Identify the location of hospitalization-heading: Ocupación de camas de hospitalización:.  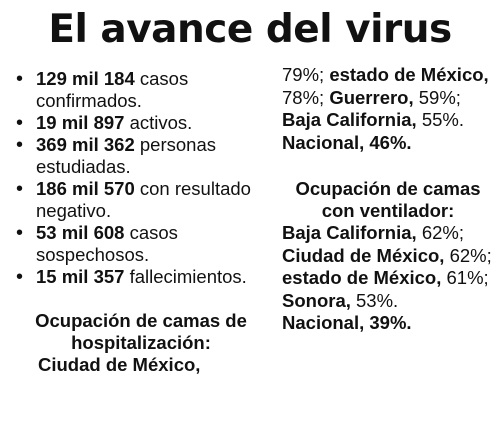
(141, 331).